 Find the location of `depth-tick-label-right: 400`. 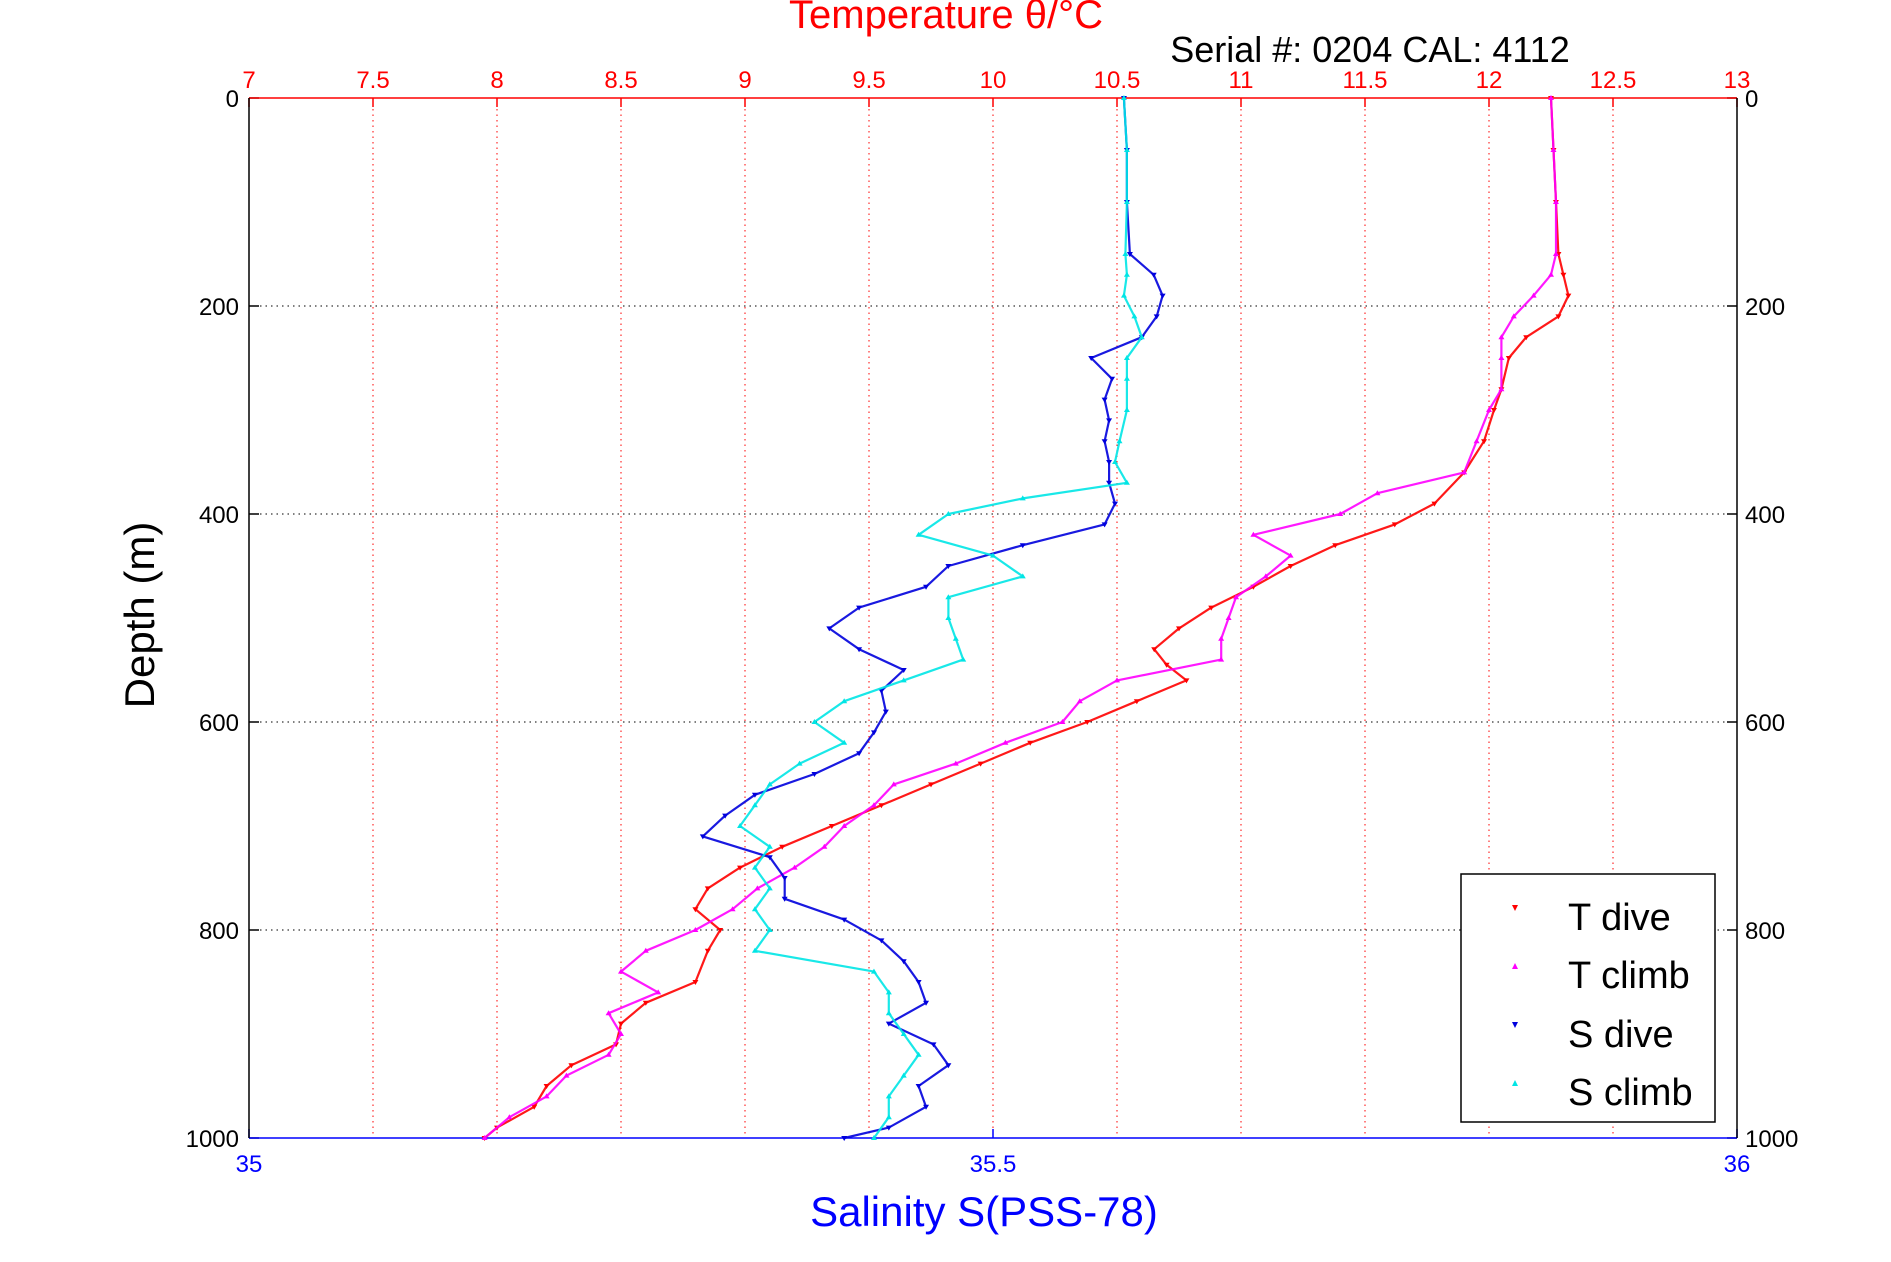

depth-tick-label-right: 400 is located at coordinates (1765, 515).